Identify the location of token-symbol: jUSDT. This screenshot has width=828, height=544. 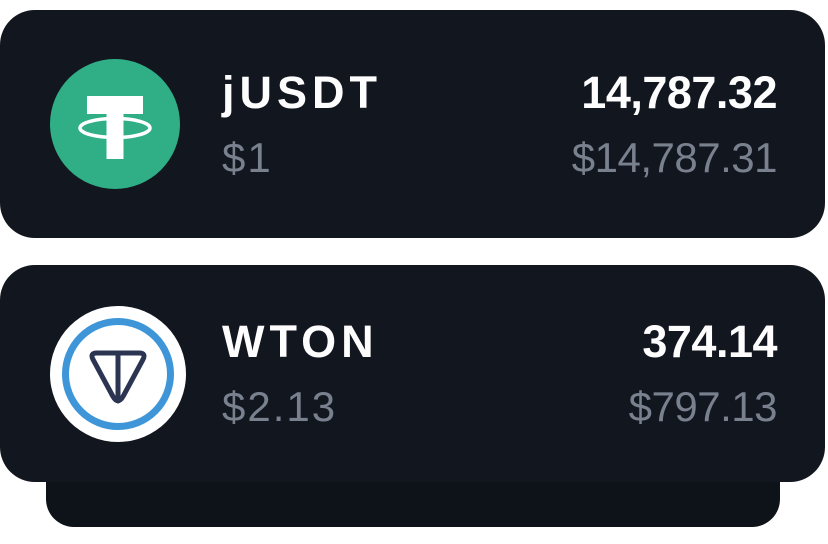
(302, 92).